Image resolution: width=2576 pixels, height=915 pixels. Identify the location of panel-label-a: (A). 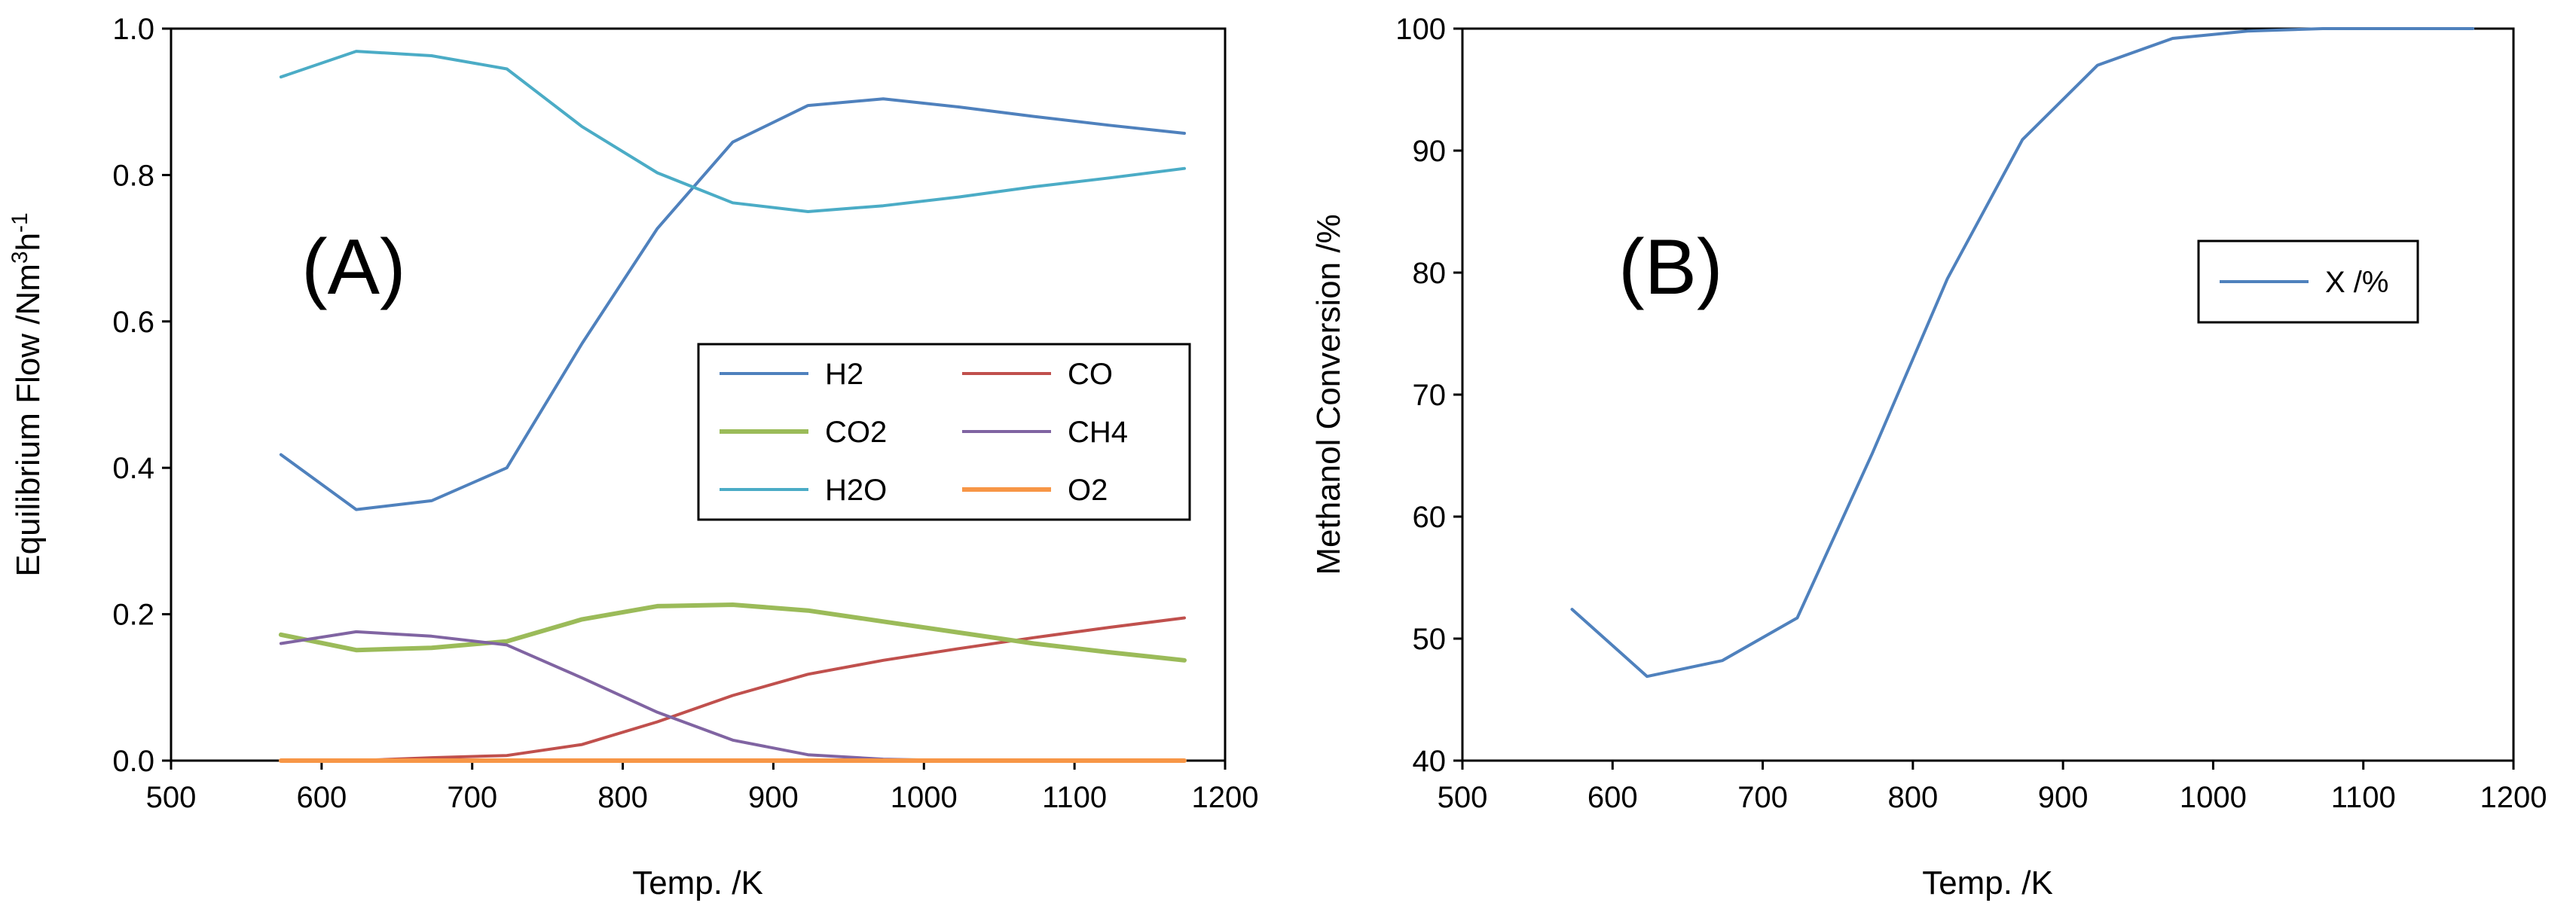
(353, 267).